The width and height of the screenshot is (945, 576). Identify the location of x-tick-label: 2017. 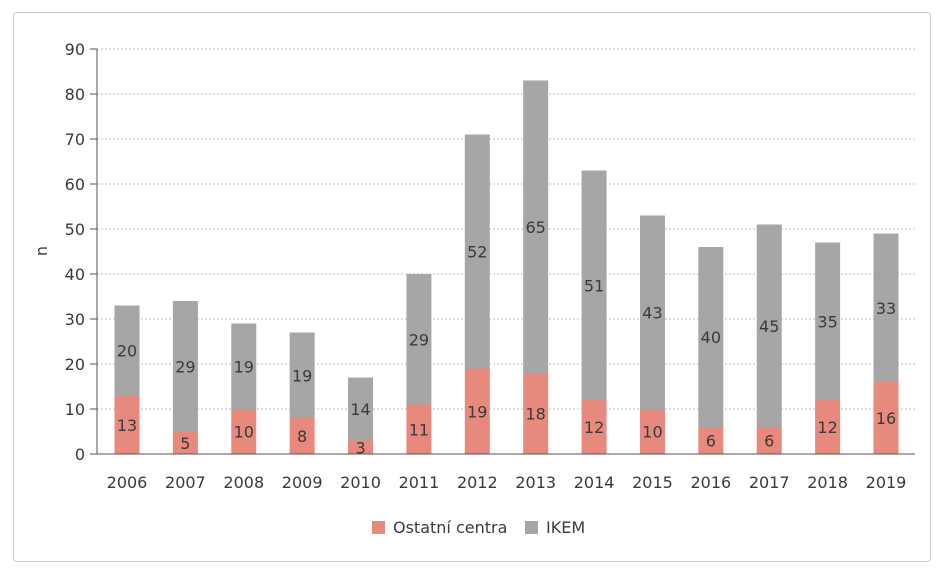
(769, 482).